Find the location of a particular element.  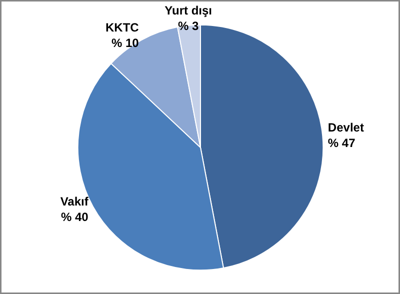

data-label: % 40 is located at coordinates (74, 217).